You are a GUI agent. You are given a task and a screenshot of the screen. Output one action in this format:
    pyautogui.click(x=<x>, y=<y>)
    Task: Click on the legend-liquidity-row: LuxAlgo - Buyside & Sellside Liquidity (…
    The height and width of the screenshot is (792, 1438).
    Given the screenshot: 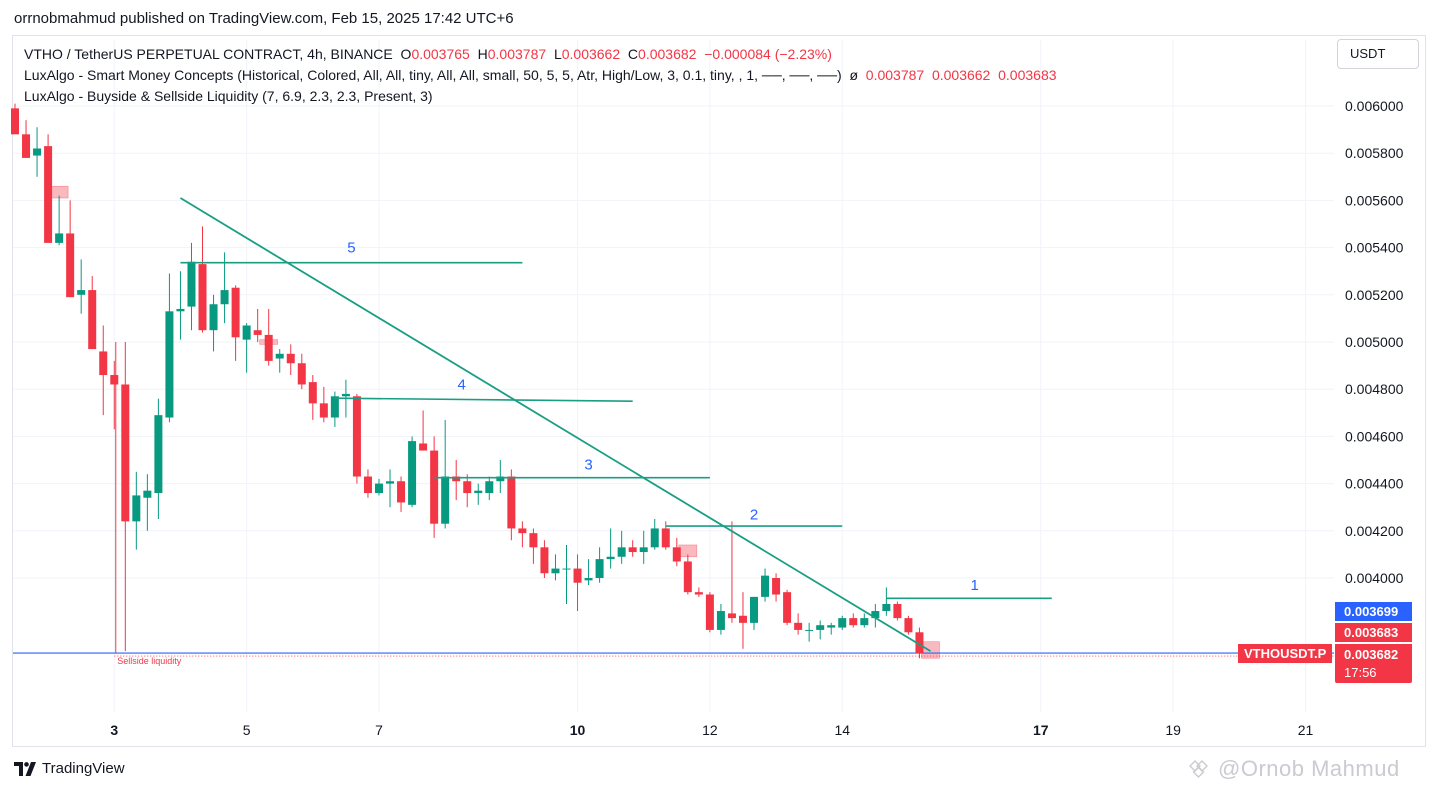 What is the action you would take?
    pyautogui.click(x=228, y=96)
    